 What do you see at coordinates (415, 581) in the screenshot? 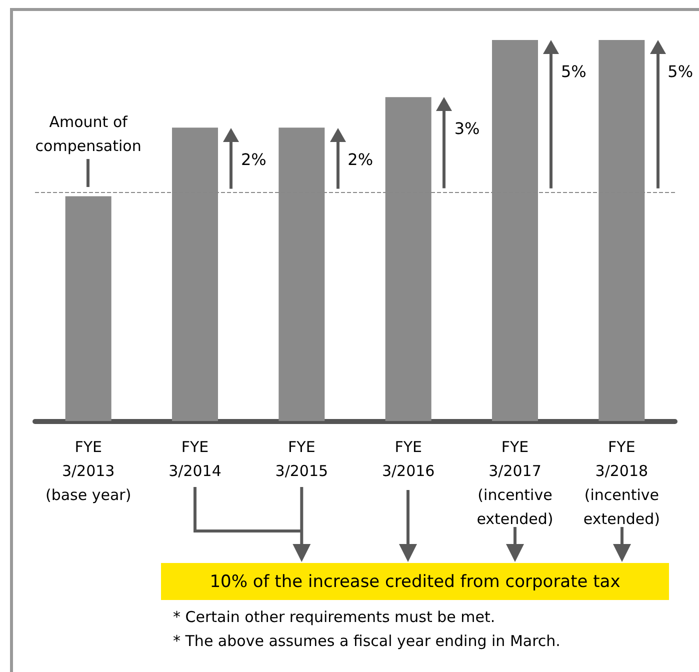
I see `text: 10% of the increase credited from corporate tax` at bounding box center [415, 581].